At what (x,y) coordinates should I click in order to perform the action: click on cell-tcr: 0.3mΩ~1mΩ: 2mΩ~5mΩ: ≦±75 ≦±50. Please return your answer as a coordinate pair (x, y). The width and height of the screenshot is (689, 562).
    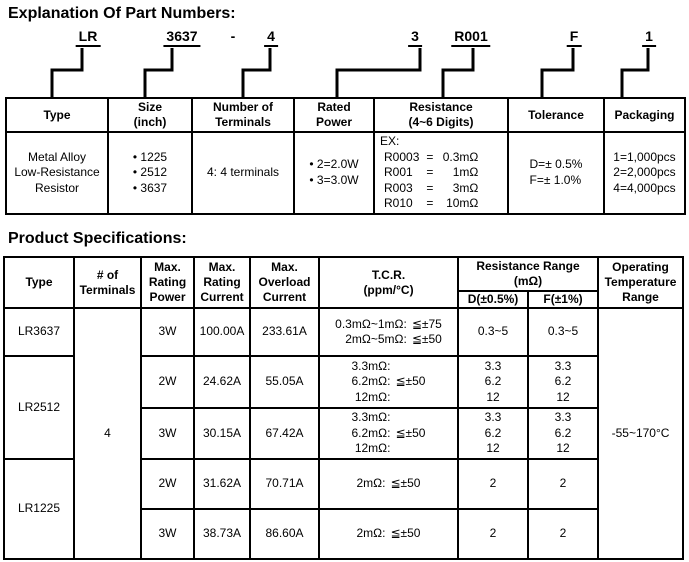
    Looking at the image, I should click on (388, 332).